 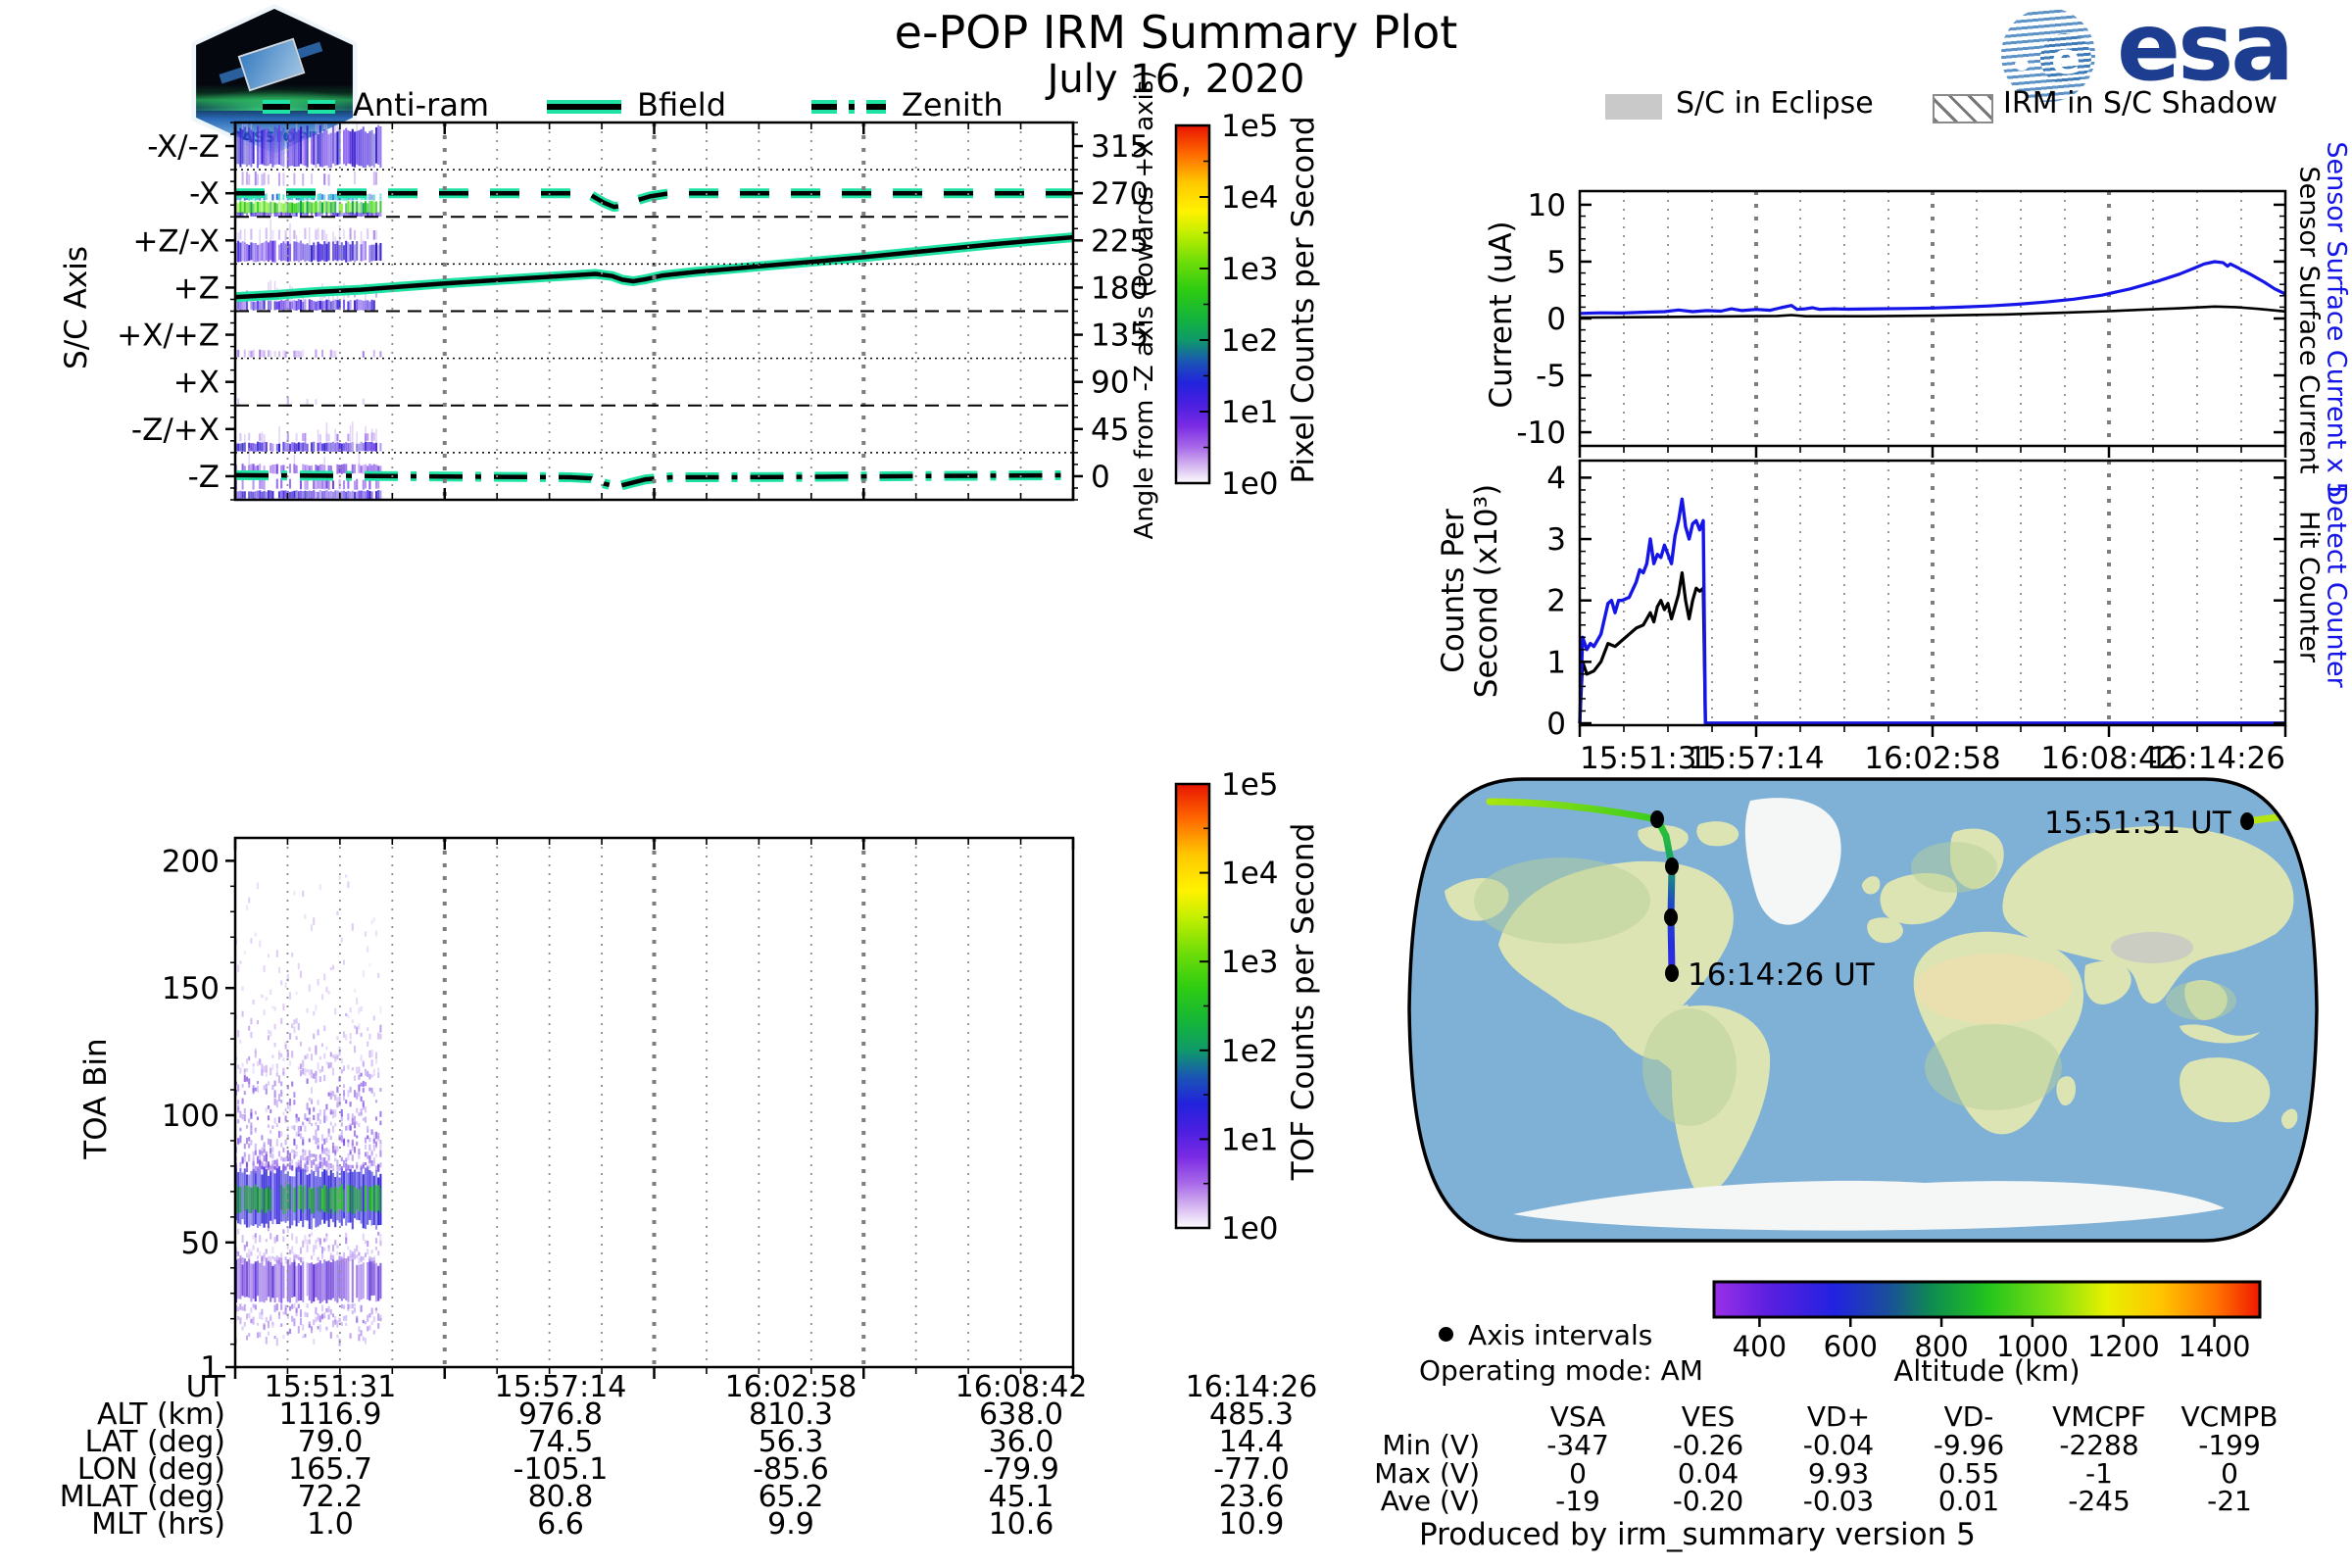 What do you see at coordinates (1838, 1445) in the screenshot?
I see `voltage-value: -0.04` at bounding box center [1838, 1445].